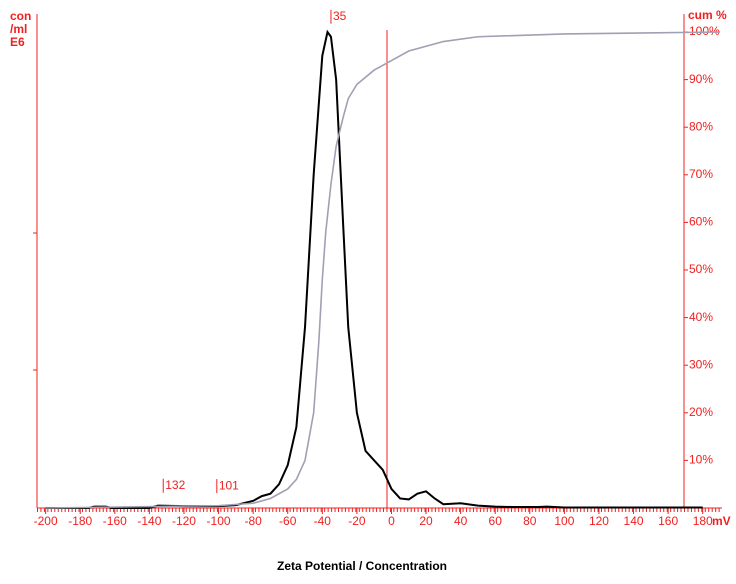 This screenshot has height=584, width=736. Describe the element at coordinates (701, 174) in the screenshot. I see `y2-tick-label: 70%` at that location.